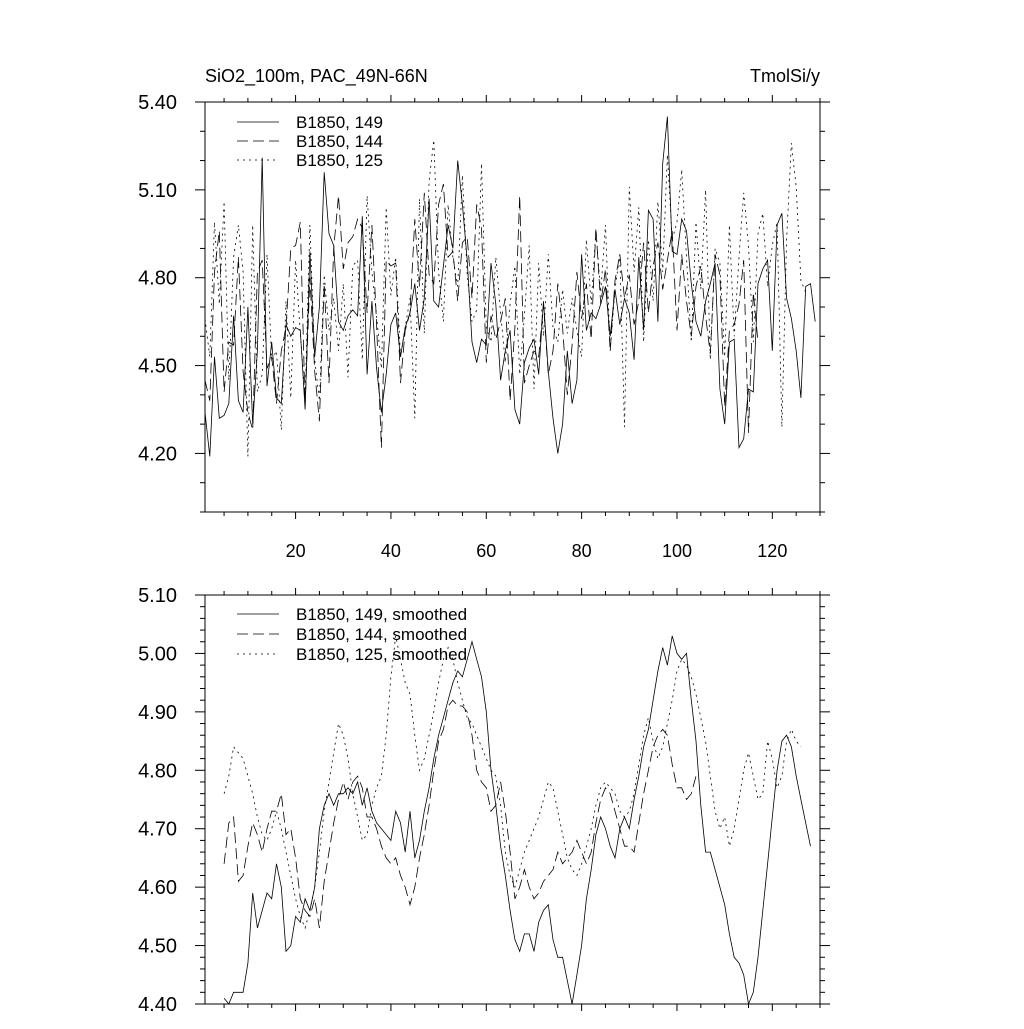 The image size is (1024, 1029). I want to click on y-tick-label: 4.90, so click(157, 713).